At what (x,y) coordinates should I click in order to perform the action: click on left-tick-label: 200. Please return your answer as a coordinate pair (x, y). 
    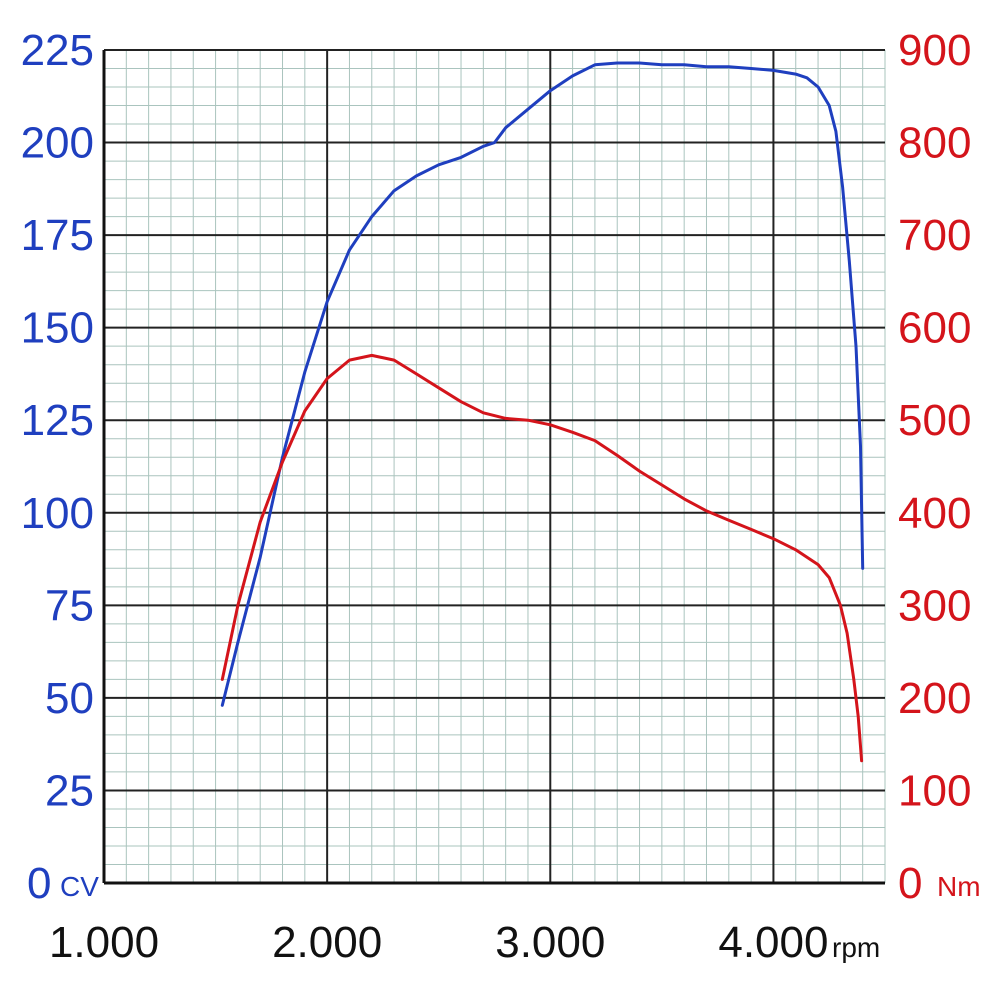
    Looking at the image, I should click on (57, 143).